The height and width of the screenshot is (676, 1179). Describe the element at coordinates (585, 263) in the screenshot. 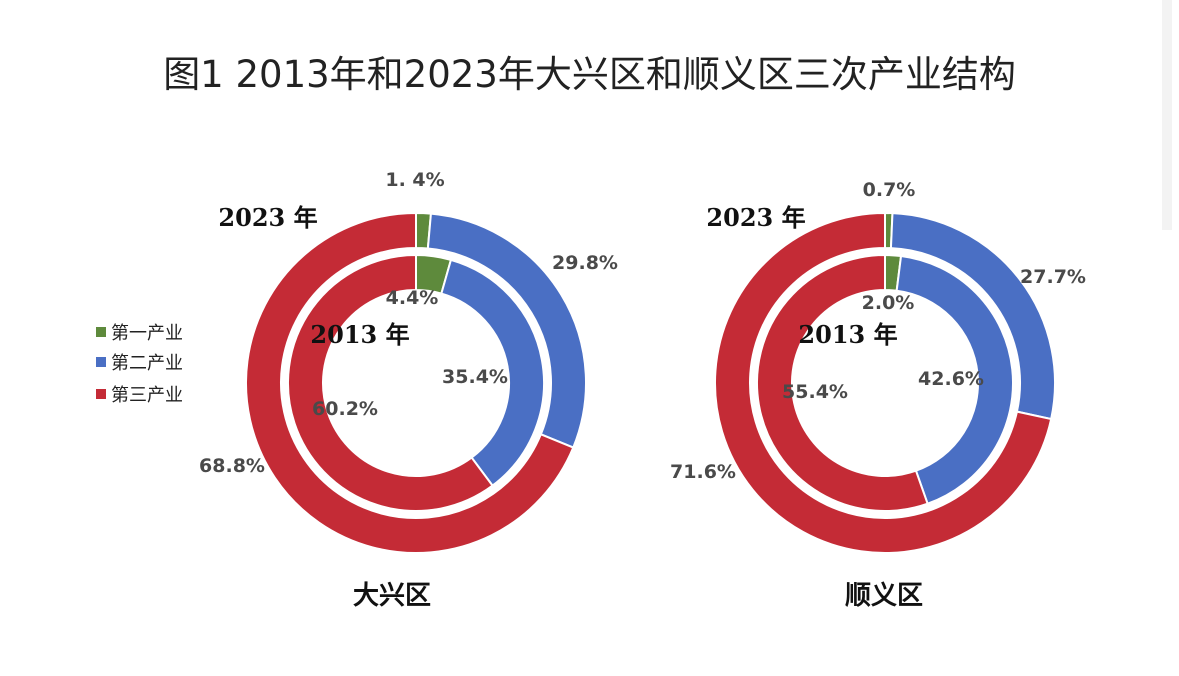

I see `data-label: 29.8%` at that location.